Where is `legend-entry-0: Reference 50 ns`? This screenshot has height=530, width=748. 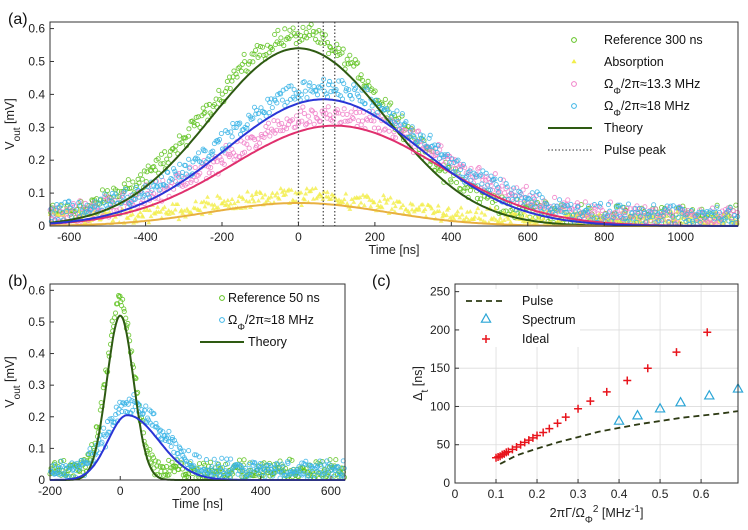
legend-entry-0: Reference 50 ns is located at coordinates (274, 298).